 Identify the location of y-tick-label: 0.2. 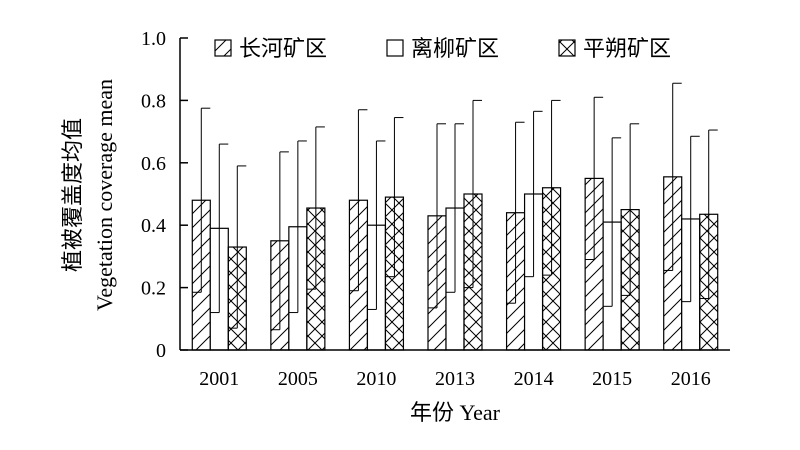
(153, 289).